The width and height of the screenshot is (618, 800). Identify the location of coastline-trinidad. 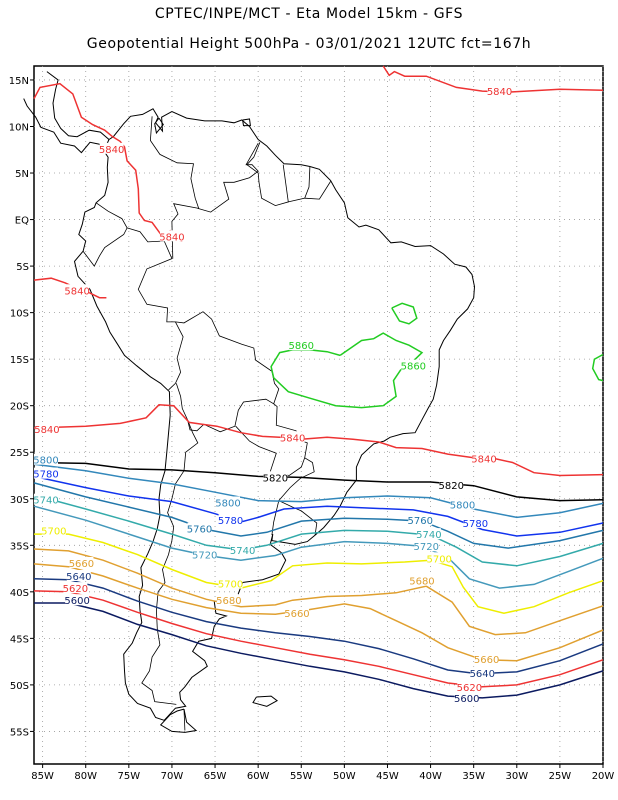
(246, 122).